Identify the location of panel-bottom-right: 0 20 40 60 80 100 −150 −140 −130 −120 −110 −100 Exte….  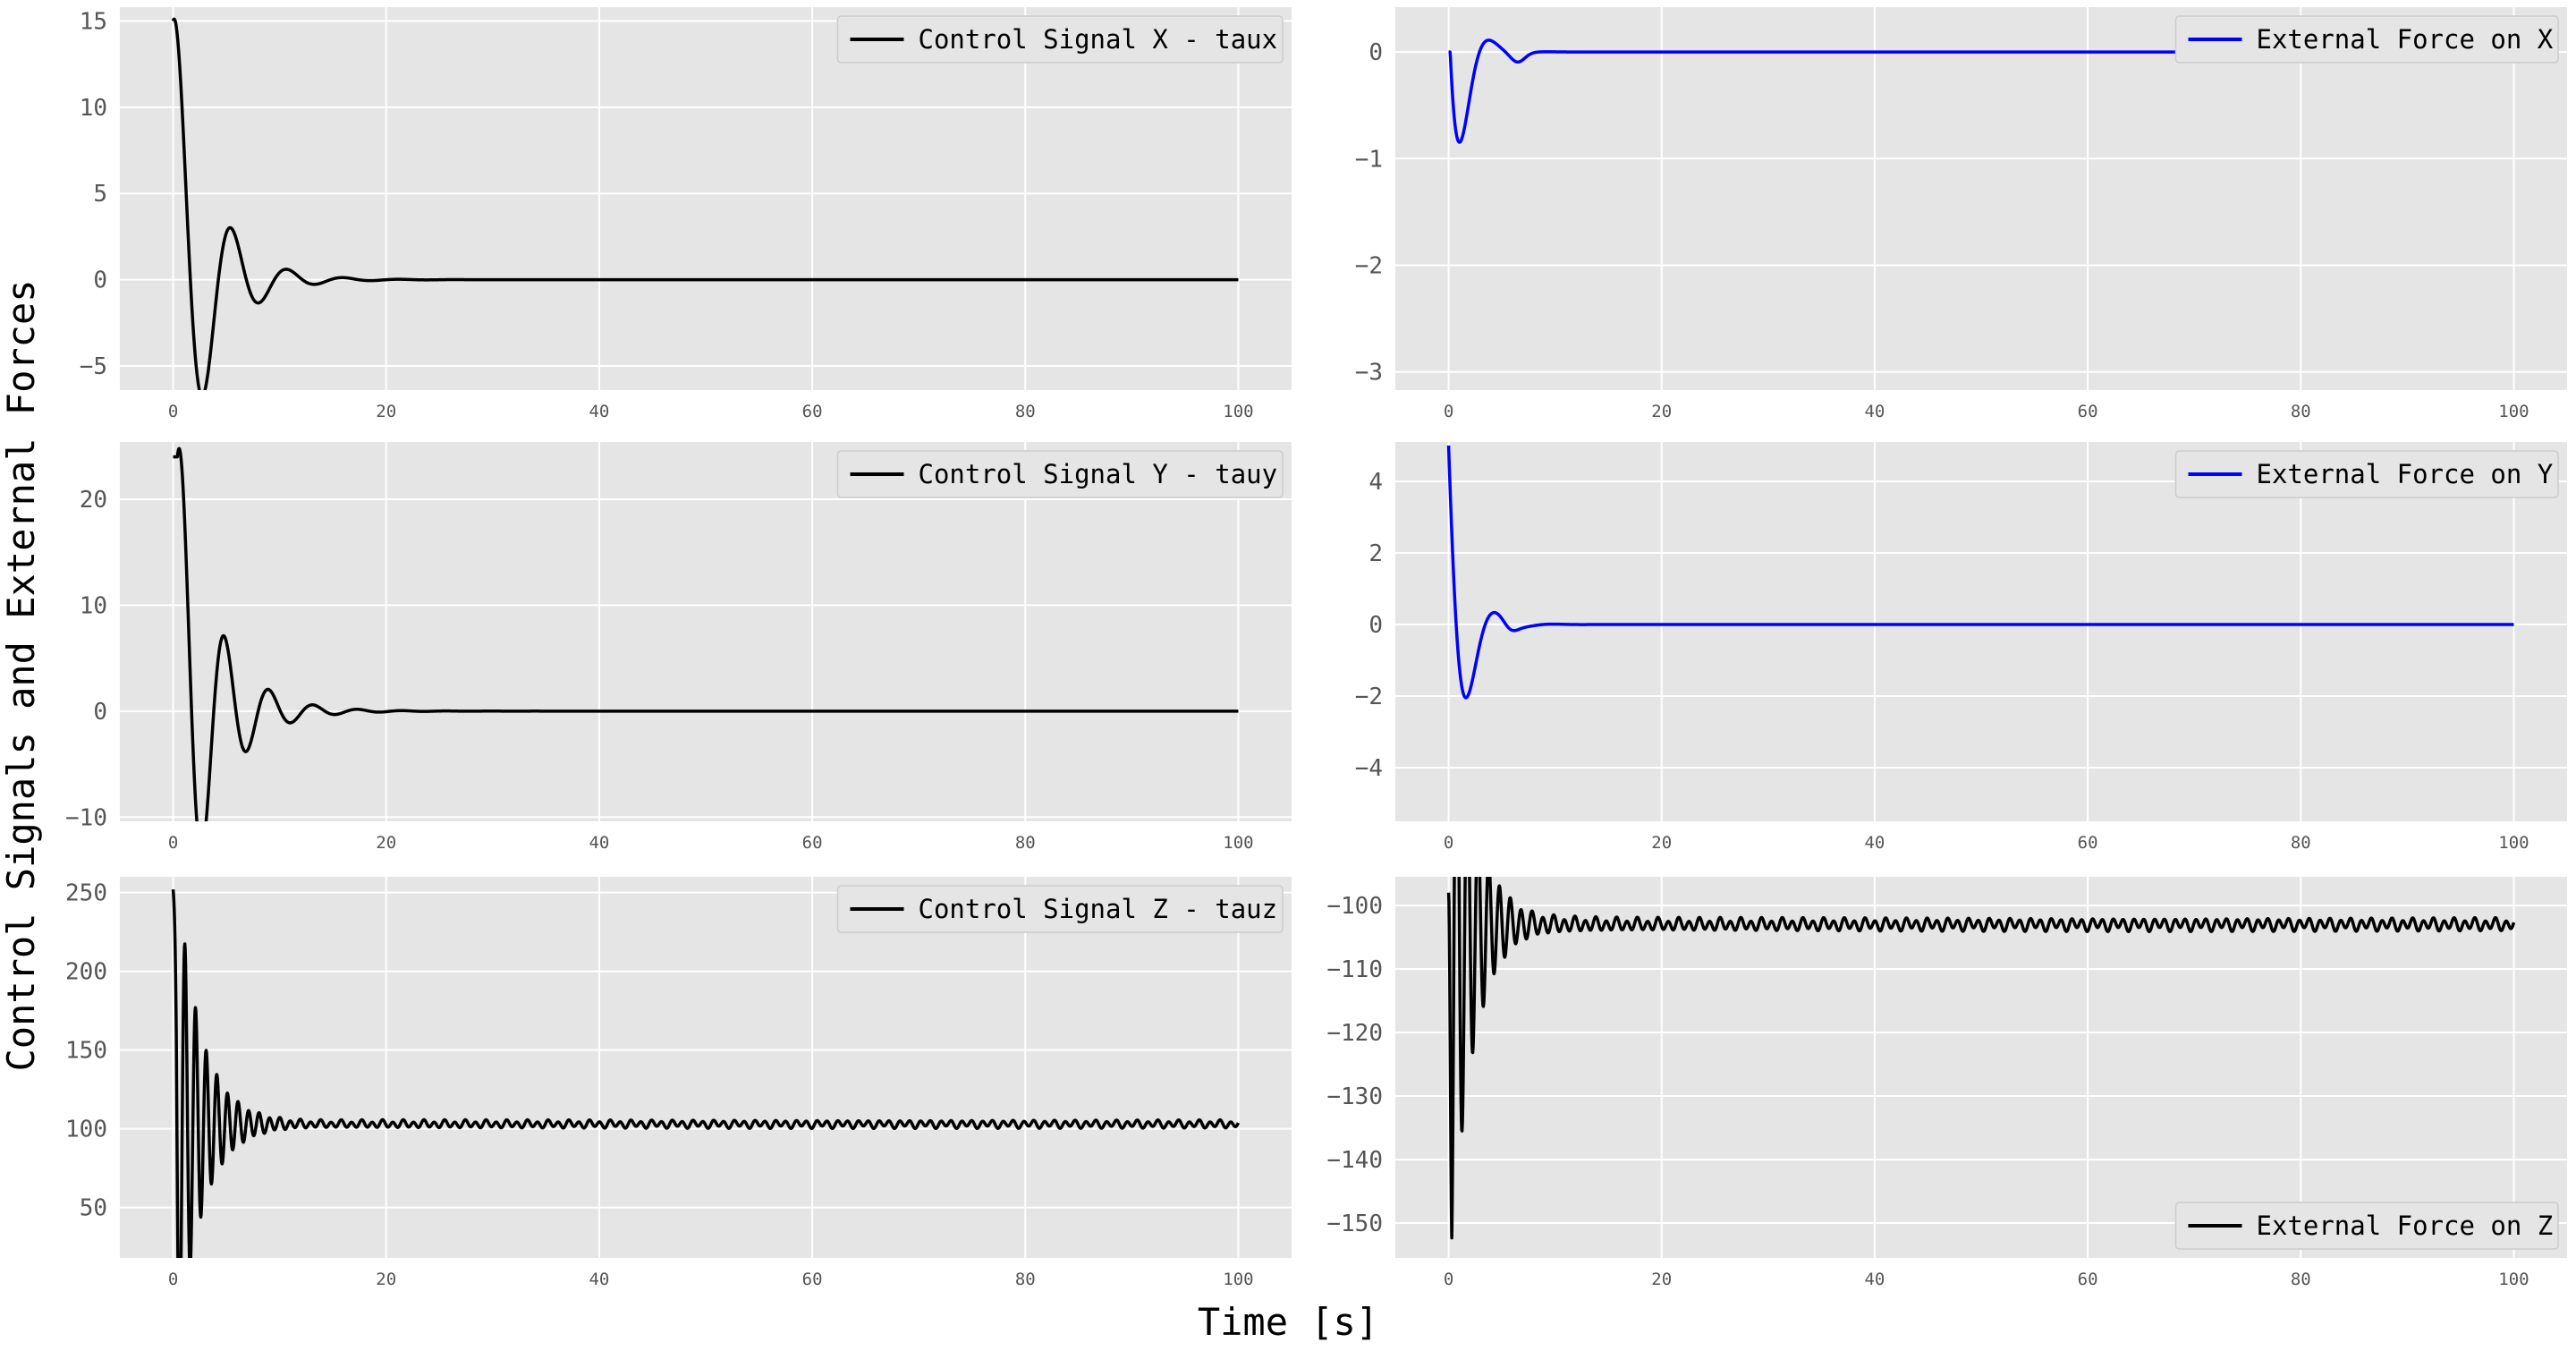
(1946, 1083).